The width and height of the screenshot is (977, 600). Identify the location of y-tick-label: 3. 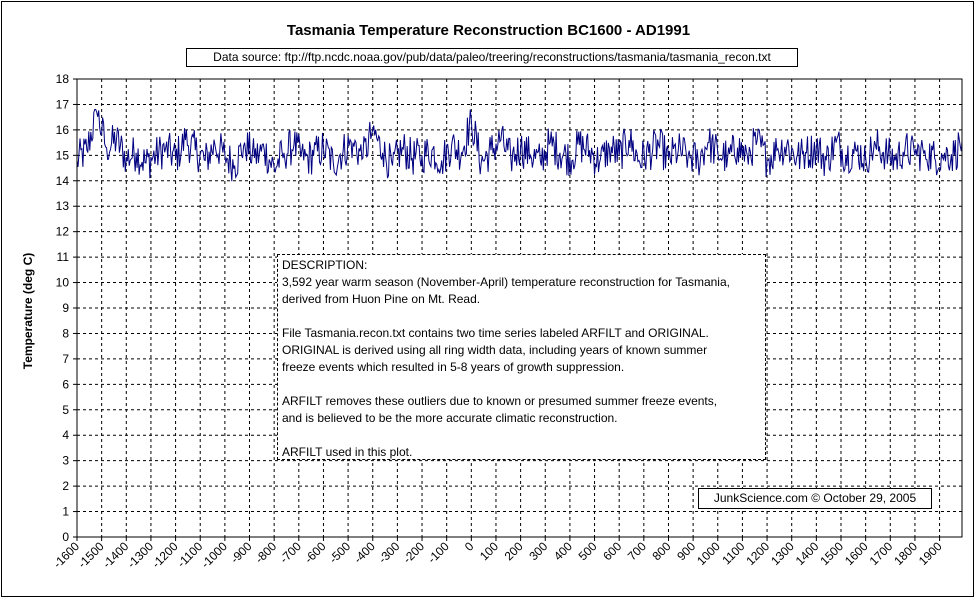
(65, 461).